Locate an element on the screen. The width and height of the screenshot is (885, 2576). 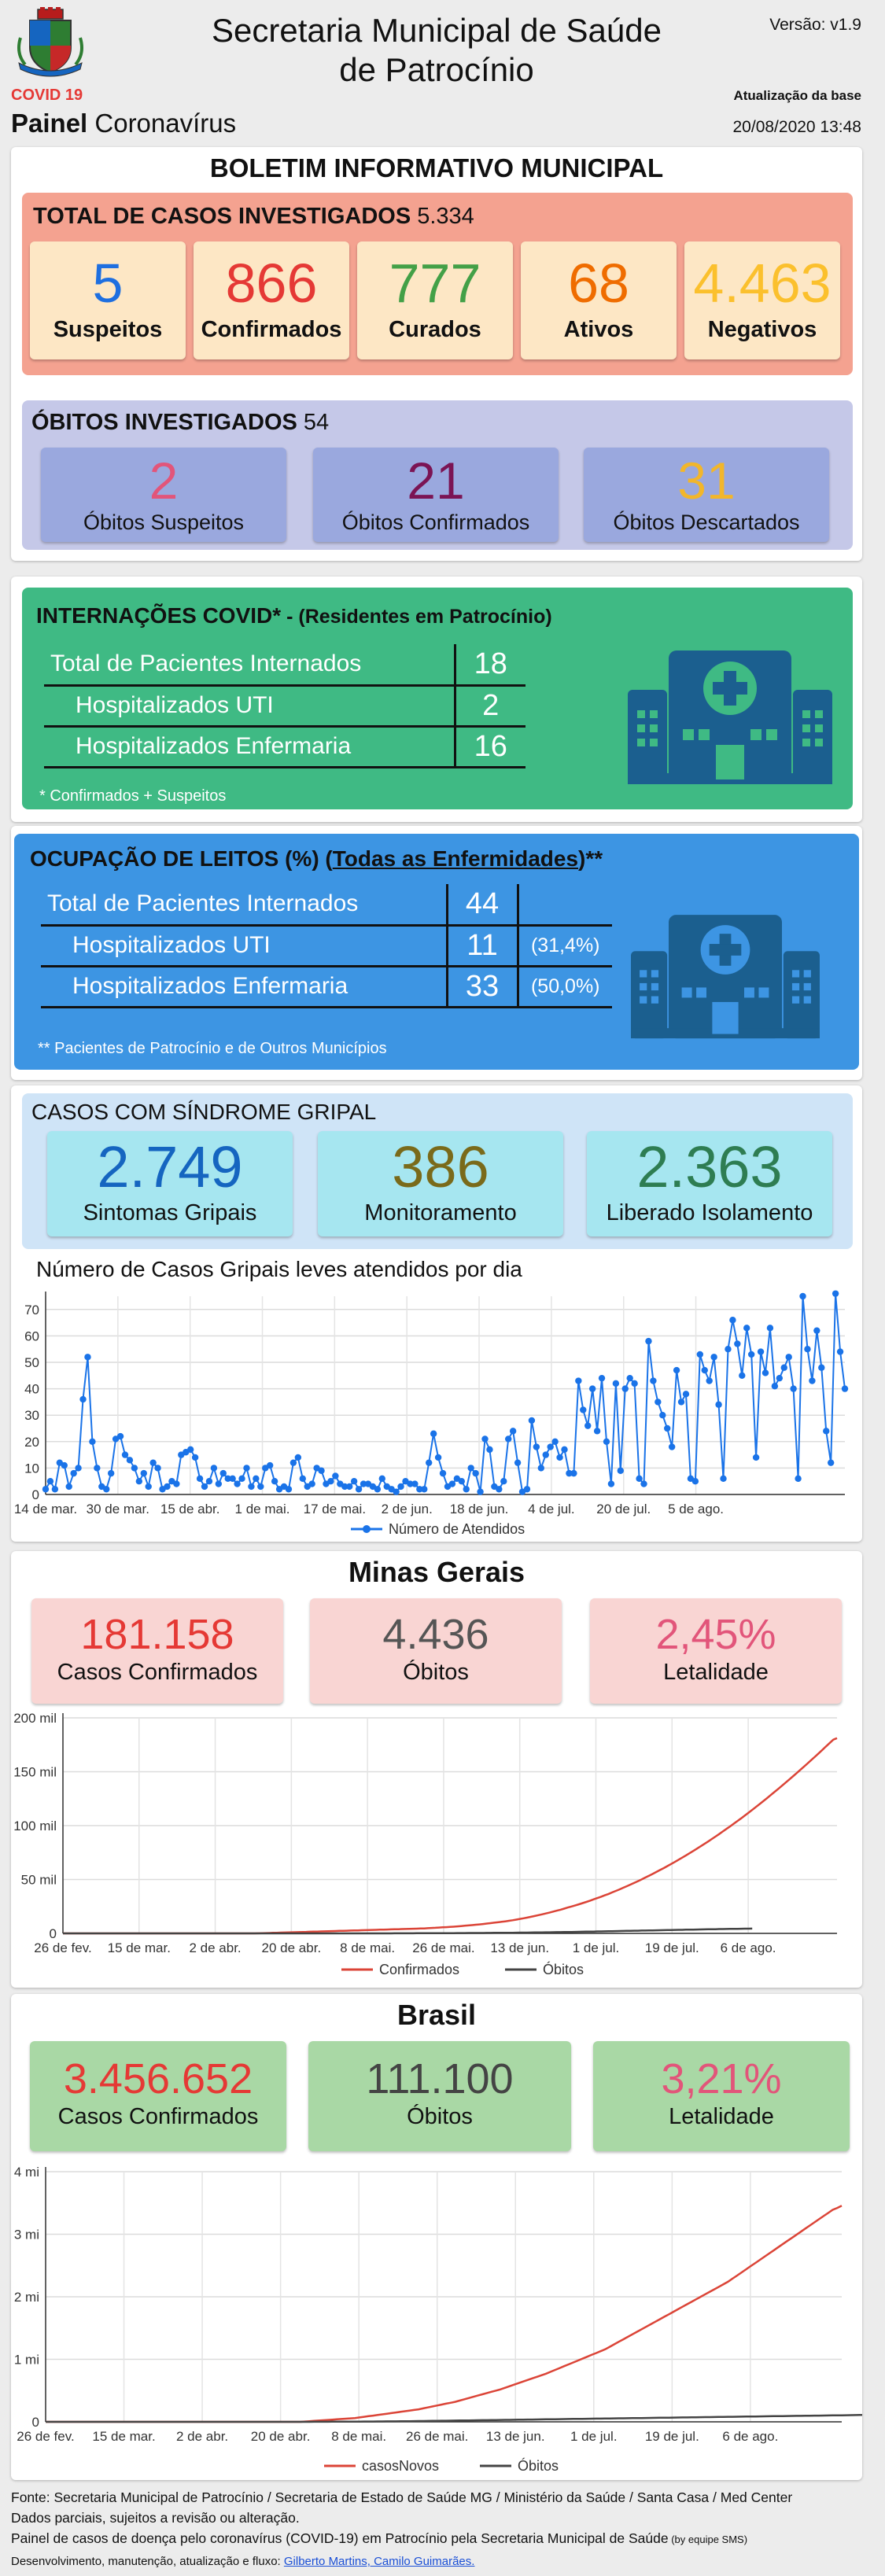
painel-title: Painel Coronavírus is located at coordinates (124, 123).